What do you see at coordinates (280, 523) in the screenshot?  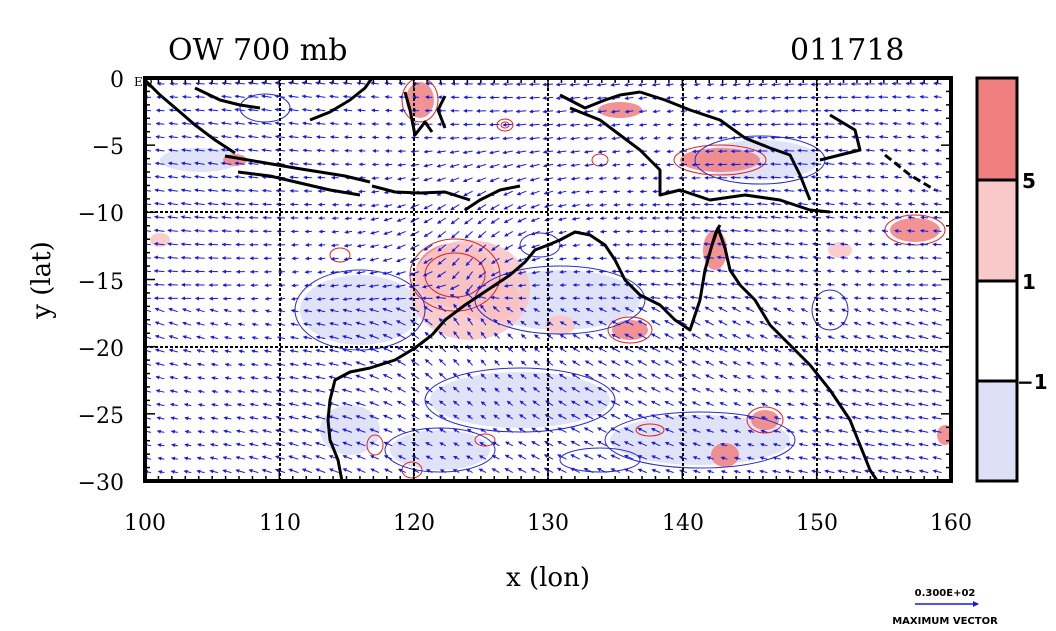 I see `x-tick-110: 110` at bounding box center [280, 523].